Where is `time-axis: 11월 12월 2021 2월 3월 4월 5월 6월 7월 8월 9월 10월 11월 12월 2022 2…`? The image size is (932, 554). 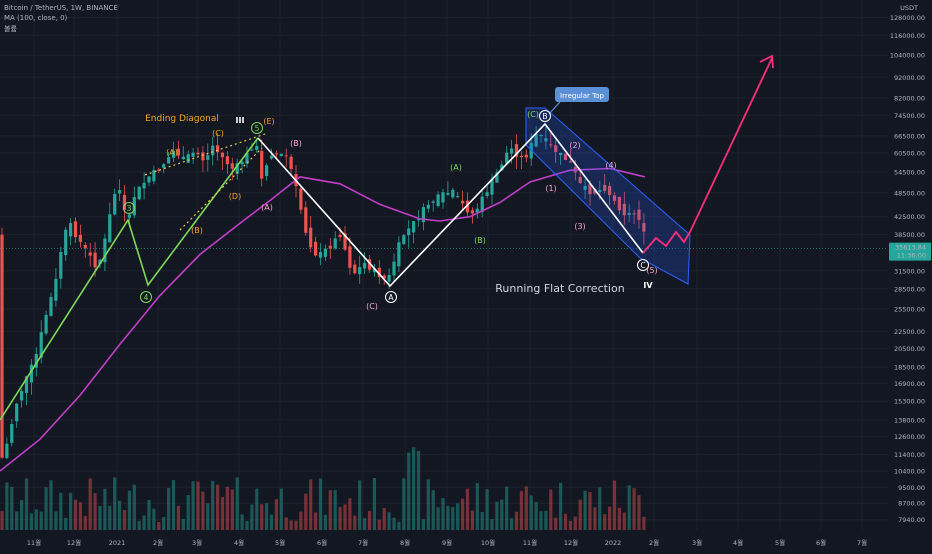
time-axis: 11월 12월 2021 2월 3월 4월 5월 6월 7월 8월 9월 10월 11월 12월 2022 2… is located at coordinates (447, 542).